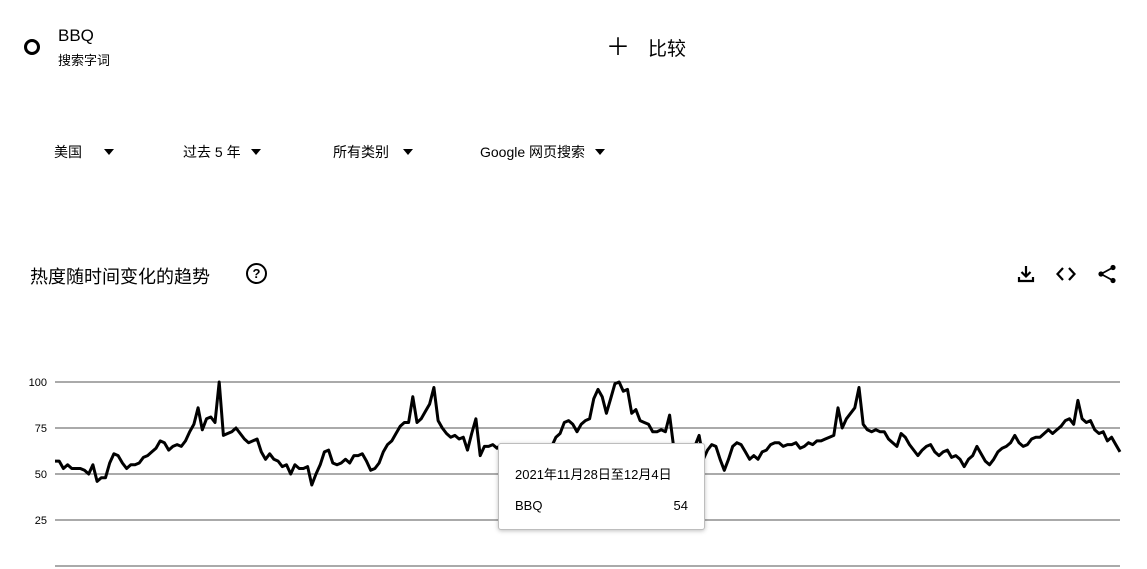 This screenshot has width=1147, height=569. What do you see at coordinates (1026, 274) in the screenshot?
I see `download-icon` at bounding box center [1026, 274].